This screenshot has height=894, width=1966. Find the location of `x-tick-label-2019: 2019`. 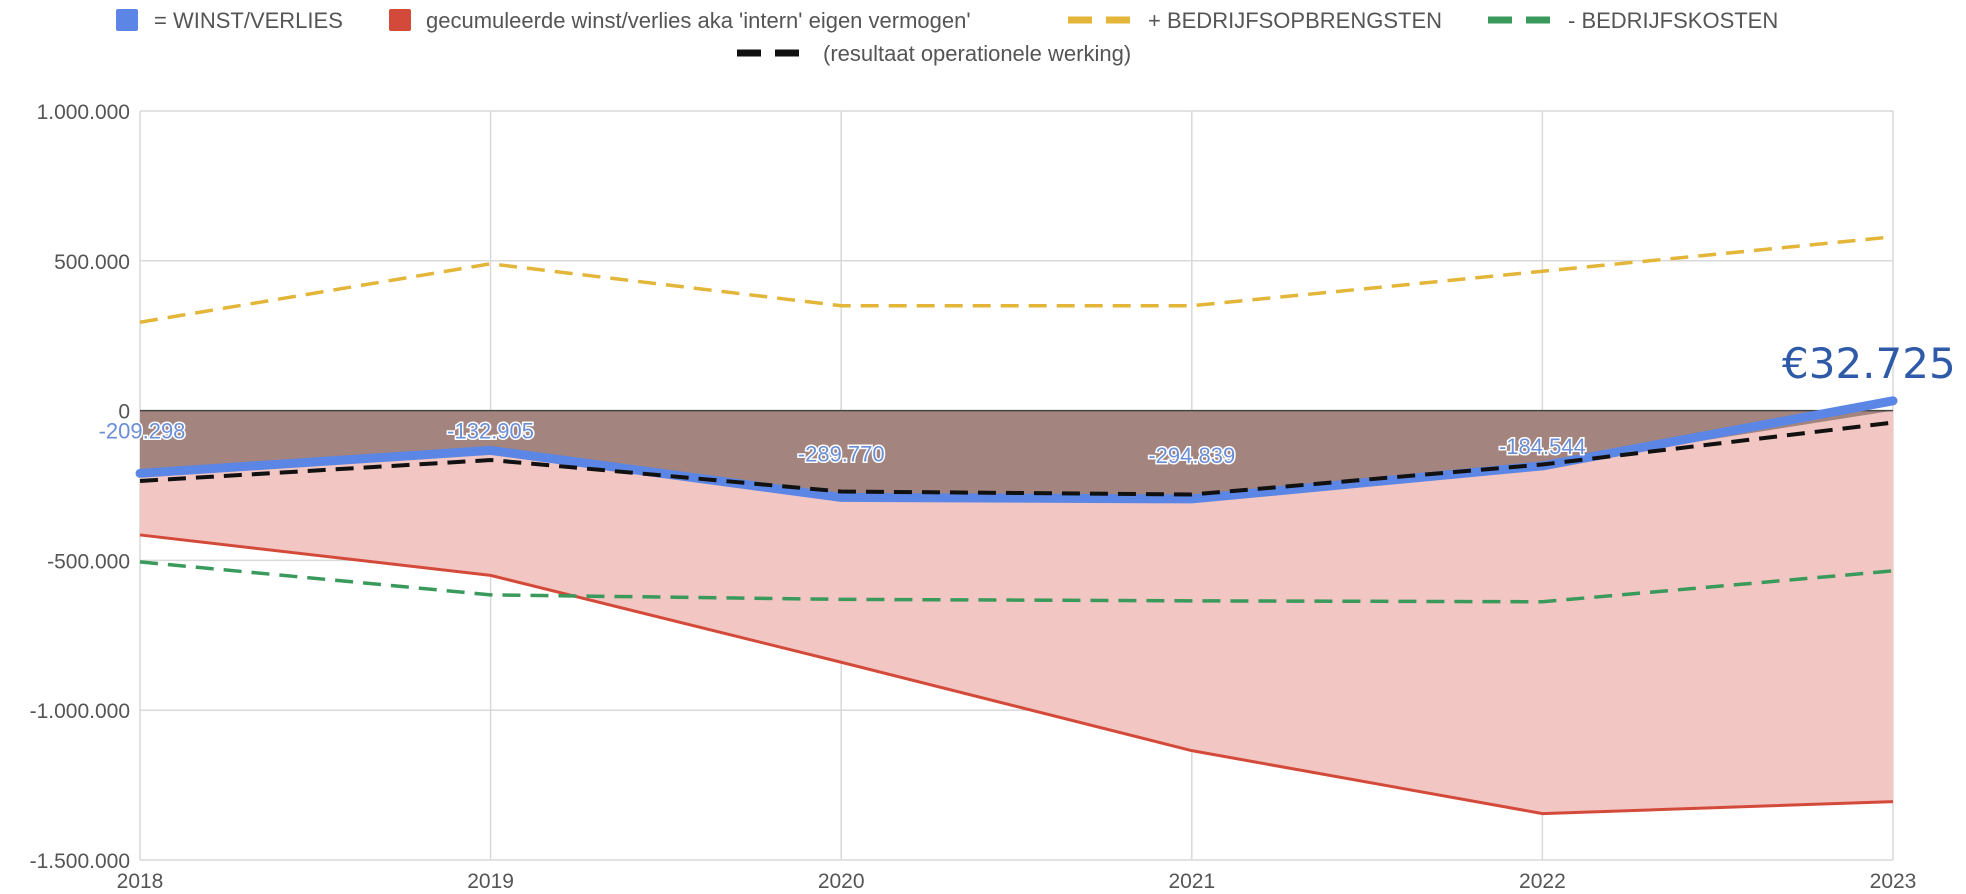

x-tick-label-2019: 2019 is located at coordinates (490, 881).